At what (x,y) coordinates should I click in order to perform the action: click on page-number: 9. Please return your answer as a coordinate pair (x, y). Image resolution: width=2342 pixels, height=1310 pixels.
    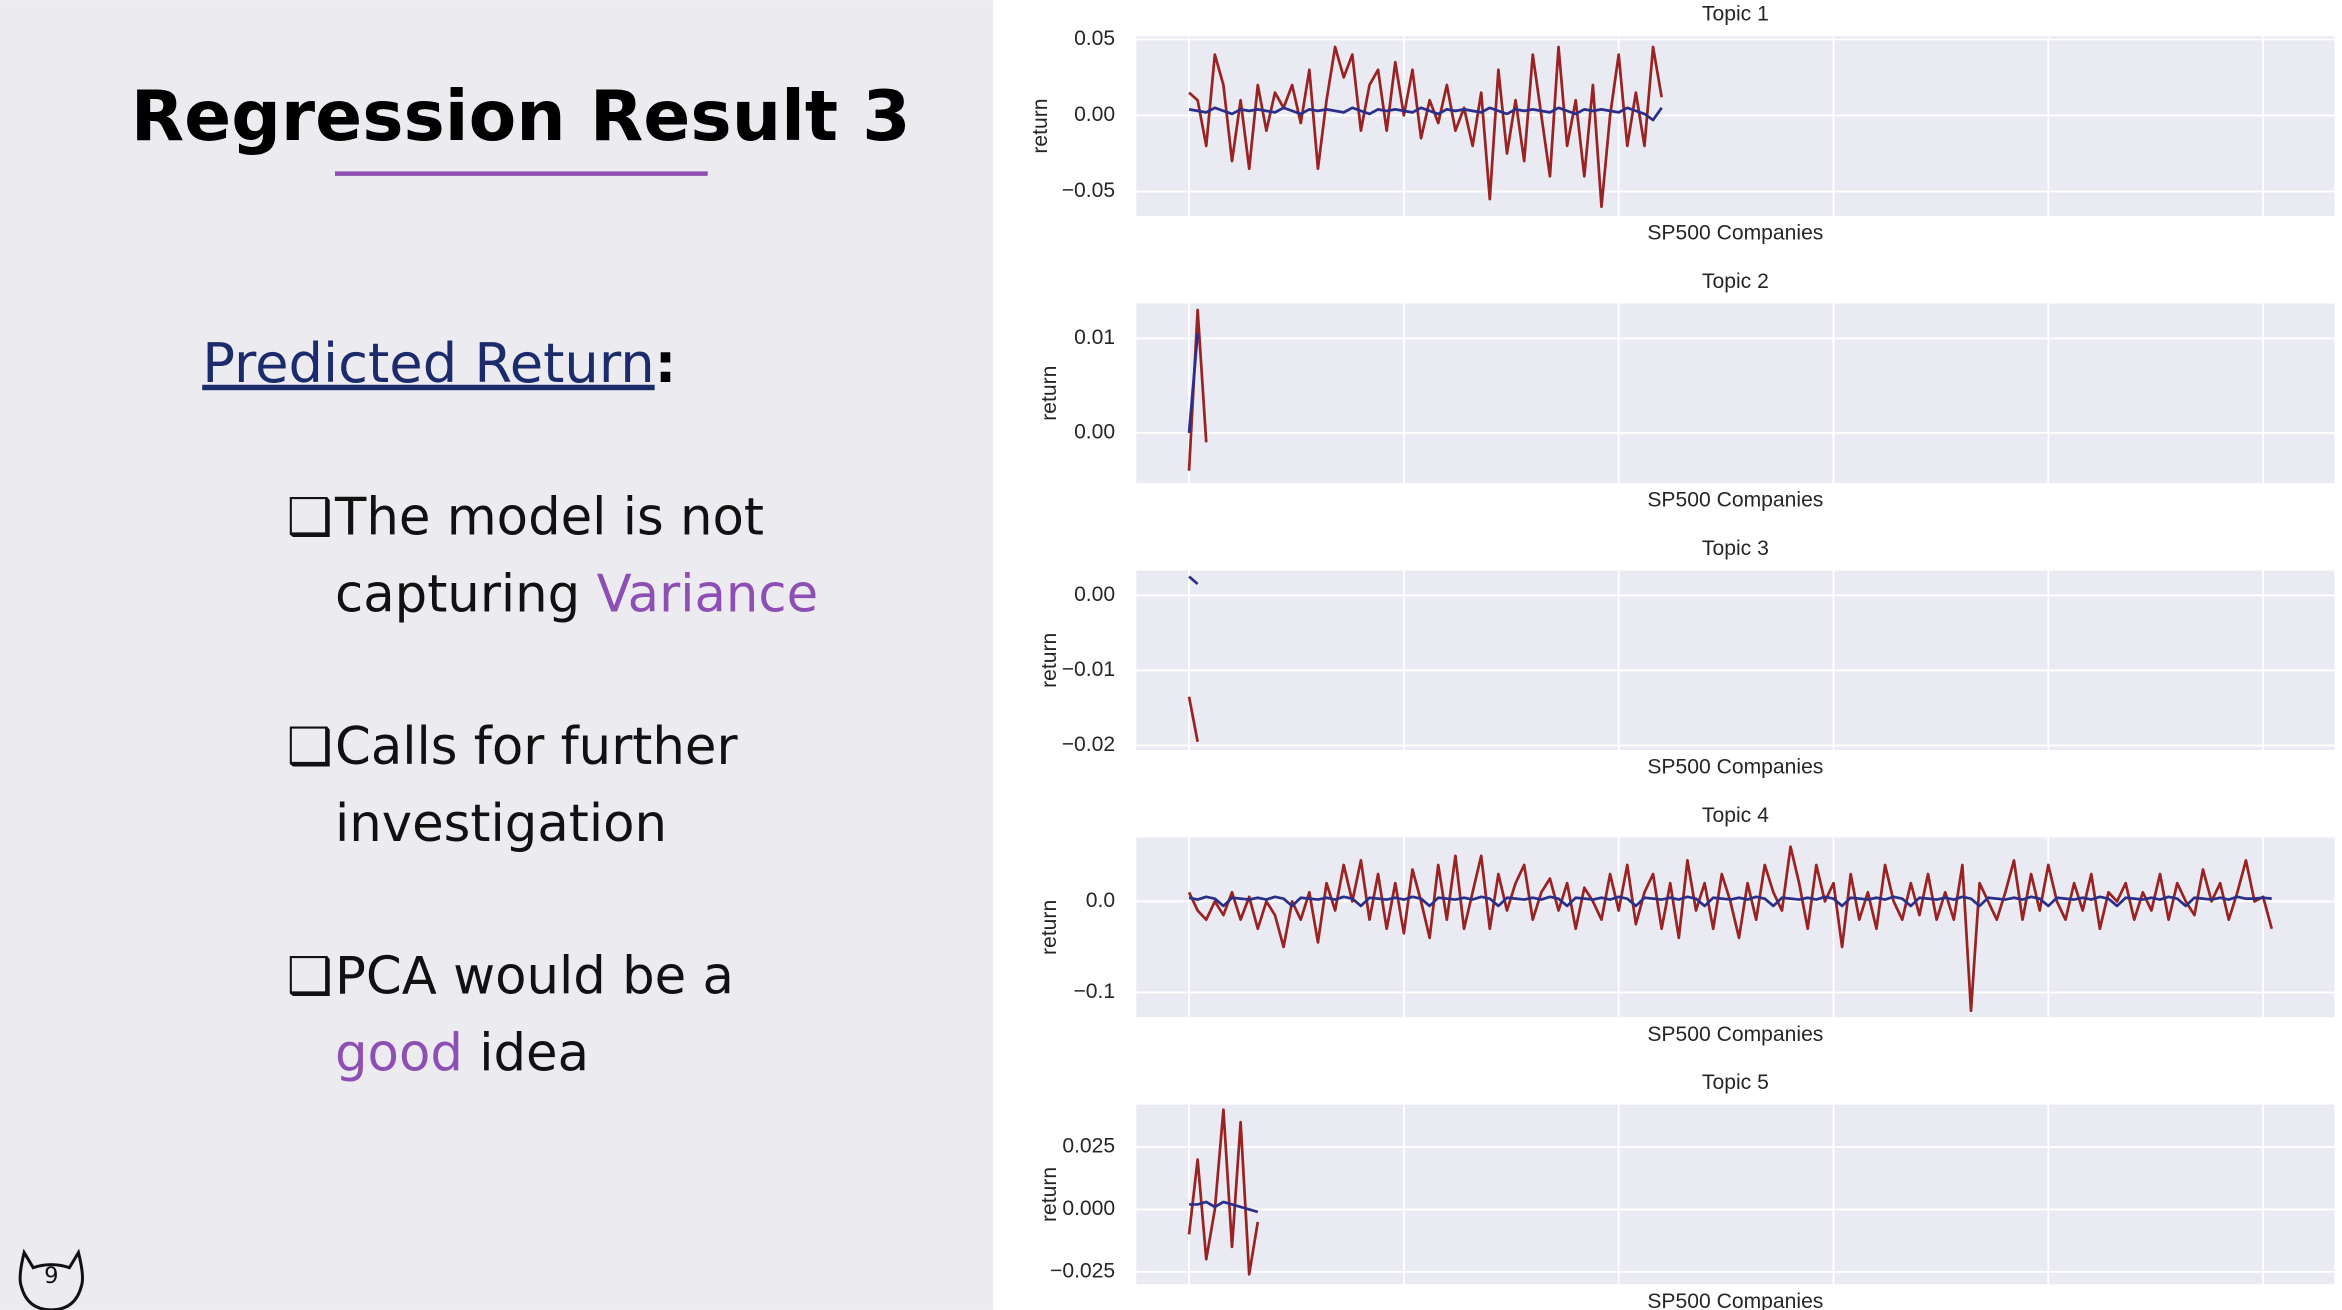
    Looking at the image, I should click on (51, 1276).